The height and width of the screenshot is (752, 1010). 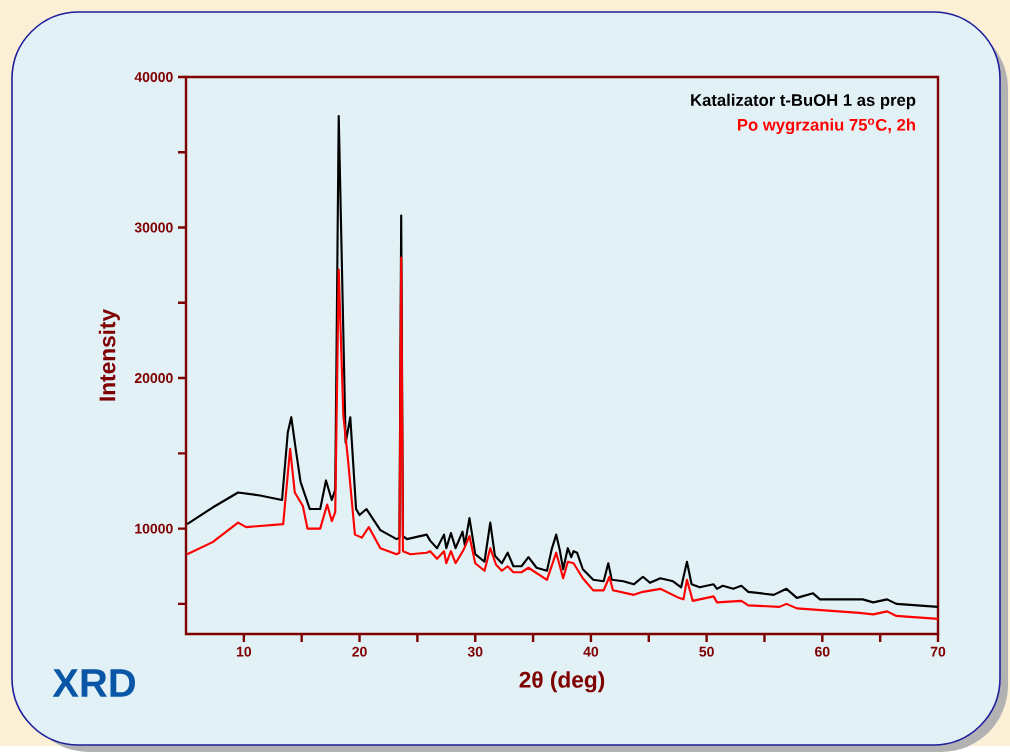 I want to click on x-tick-label: 50, so click(x=706, y=651).